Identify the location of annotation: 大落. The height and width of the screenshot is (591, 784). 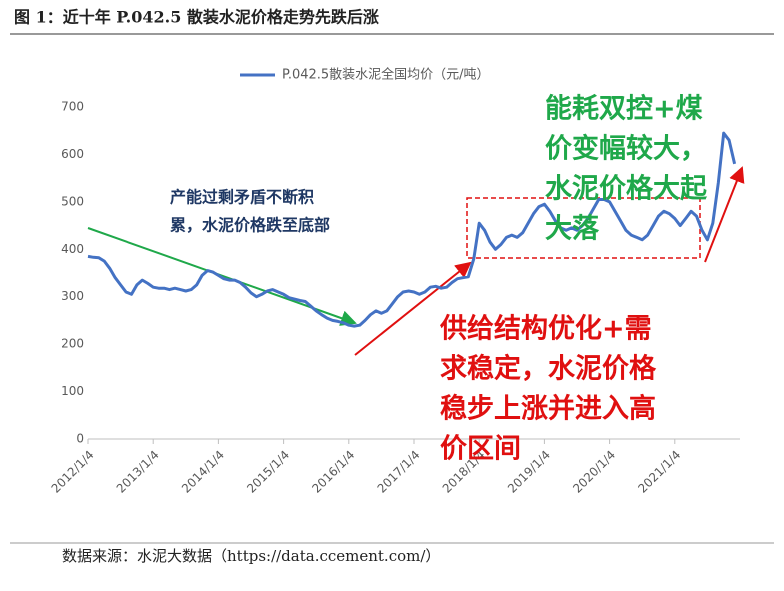
(572, 229).